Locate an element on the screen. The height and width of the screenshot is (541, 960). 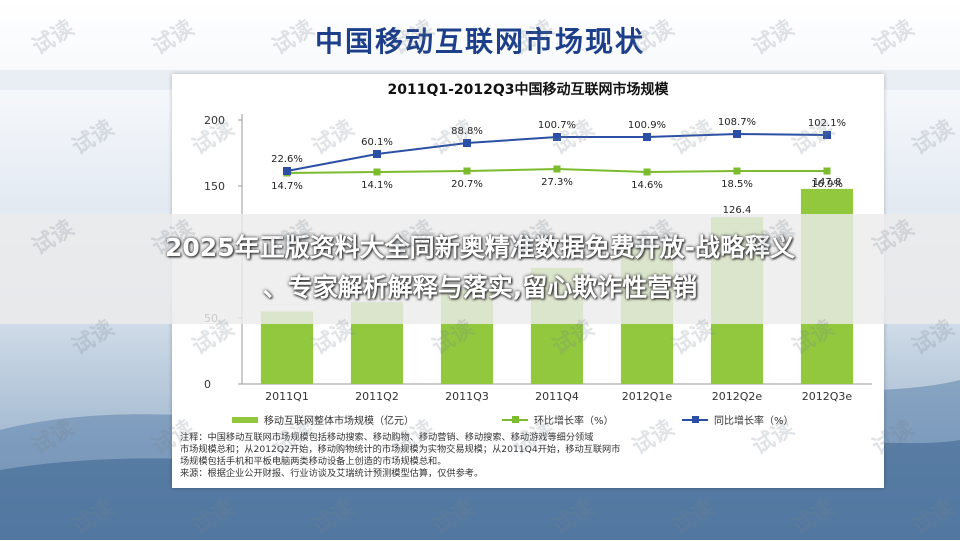
slide-title: 中国移动互联网市场现状 is located at coordinates (479, 41).